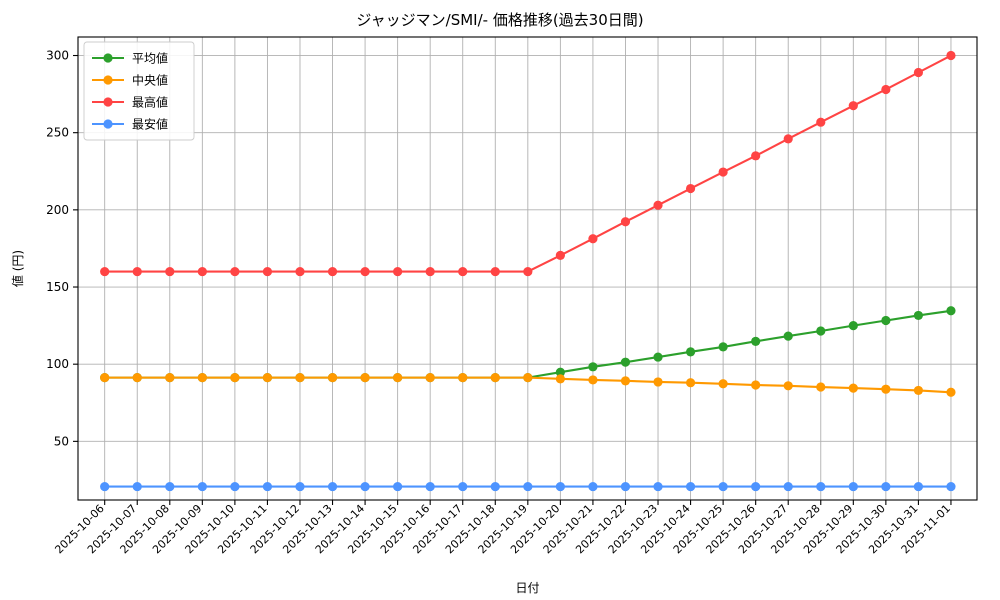 This screenshot has height=600, width=1000. I want to click on legend-label: 最高値, so click(150, 102).